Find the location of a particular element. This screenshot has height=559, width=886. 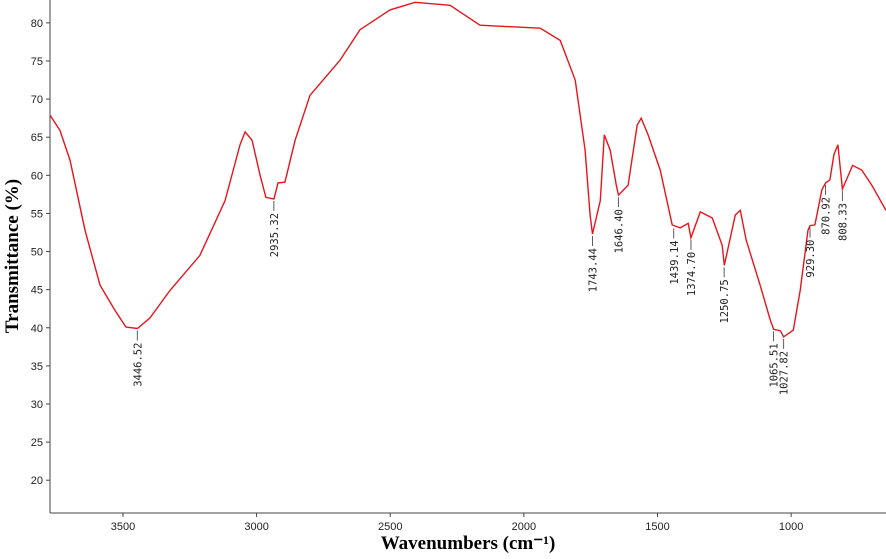

annotation-label: 1027.82 is located at coordinates (785, 373).